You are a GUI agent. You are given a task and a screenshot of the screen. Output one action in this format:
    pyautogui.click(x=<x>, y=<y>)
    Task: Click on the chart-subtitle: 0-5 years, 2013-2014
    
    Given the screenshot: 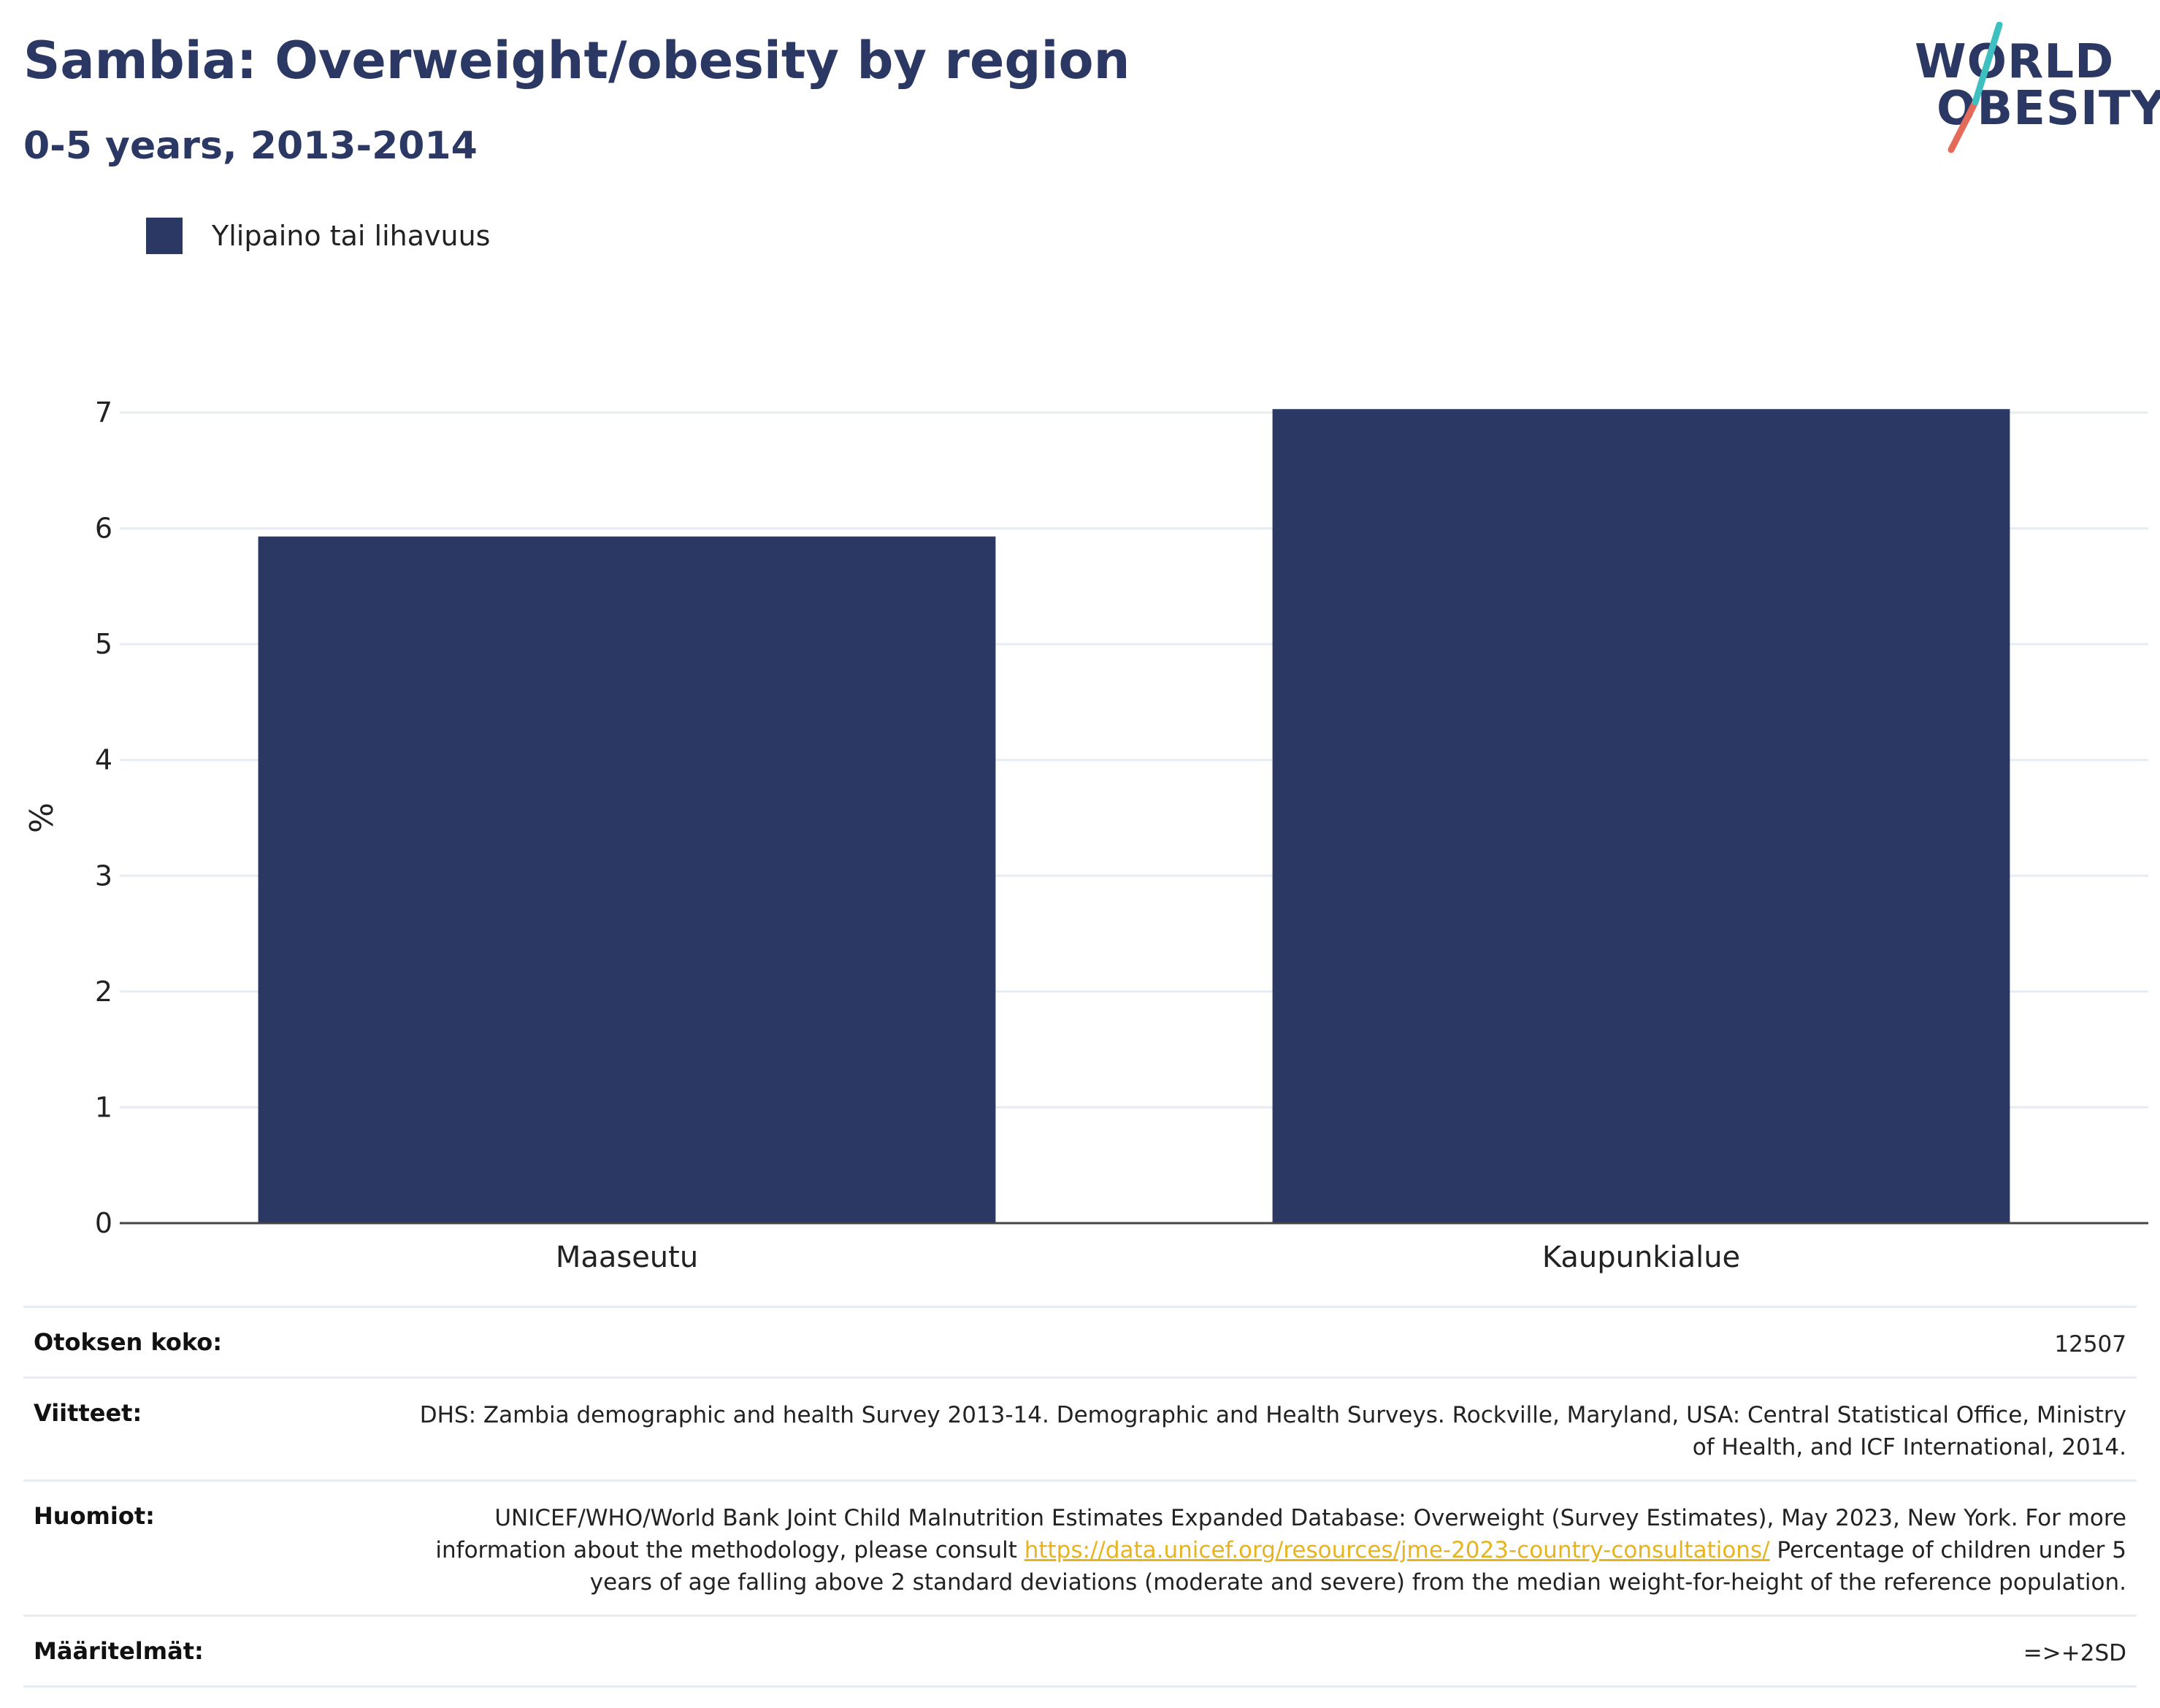 What is the action you would take?
    pyautogui.click(x=250, y=146)
    